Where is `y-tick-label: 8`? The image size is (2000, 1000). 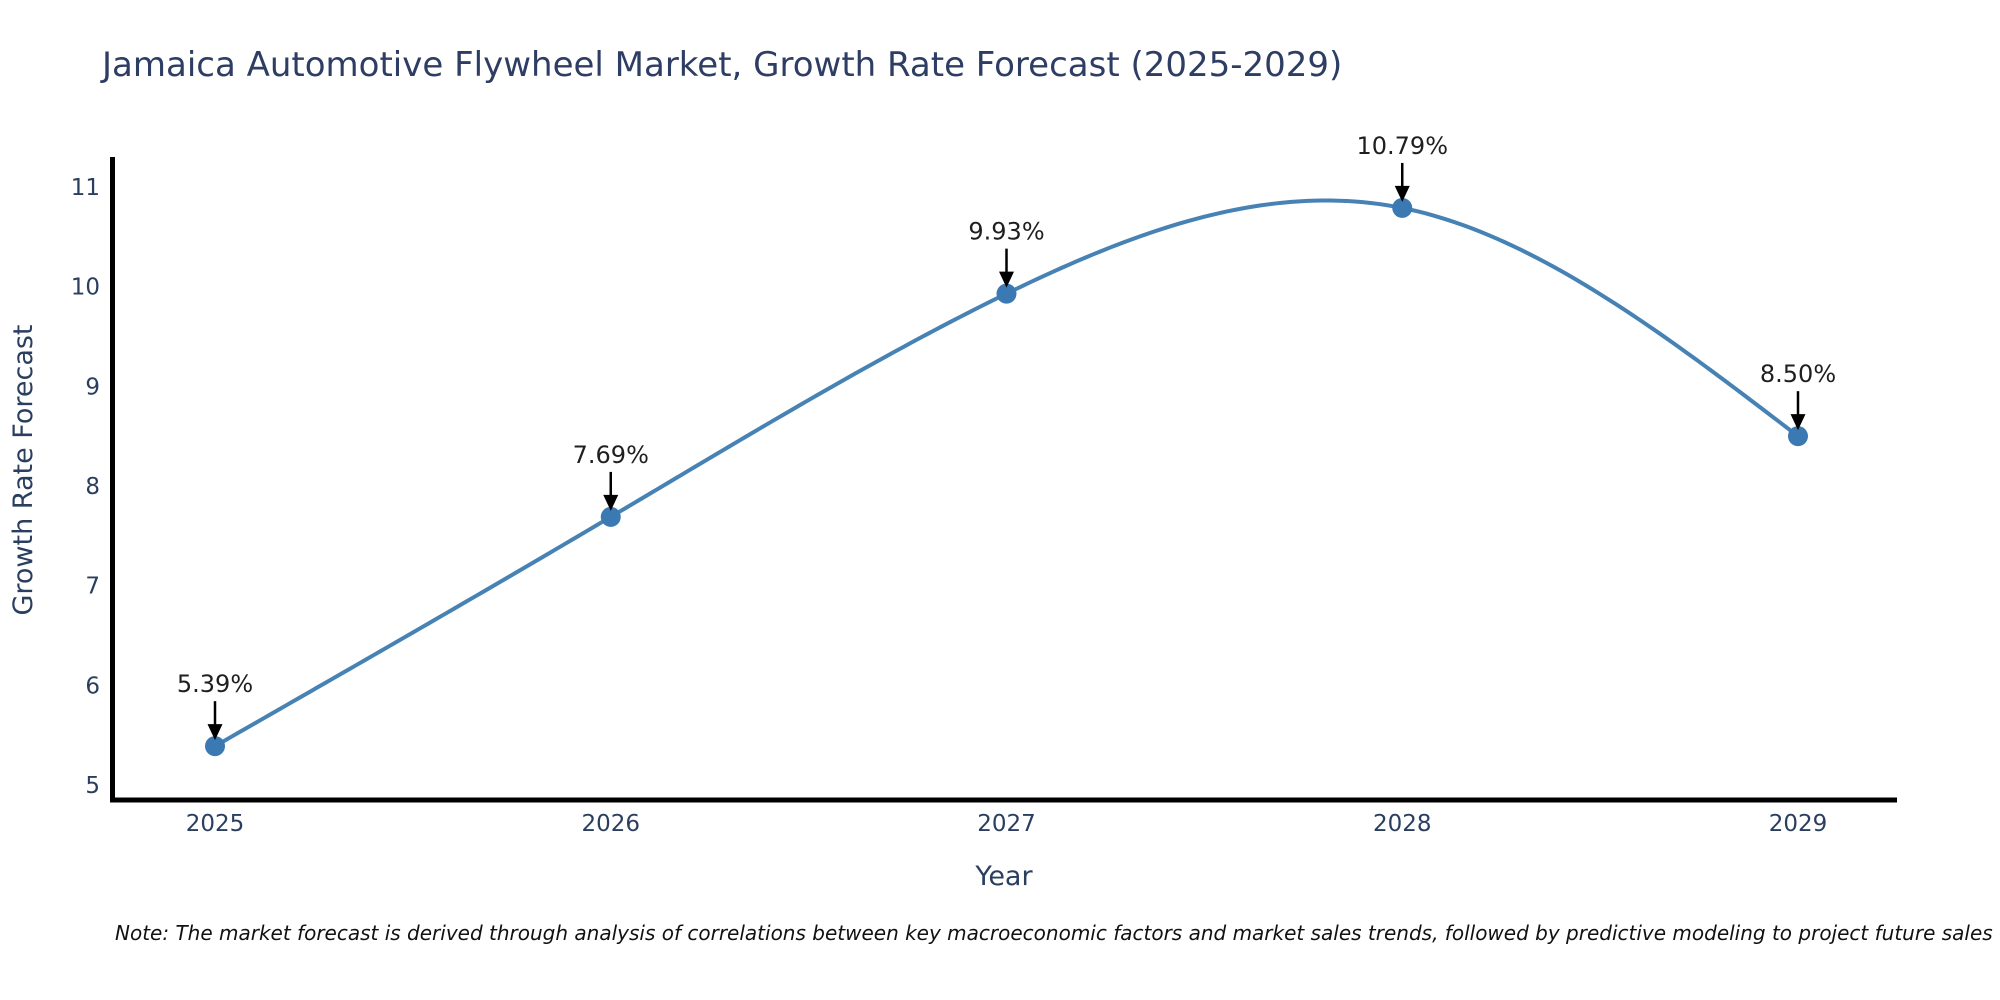 y-tick-label: 8 is located at coordinates (92, 487).